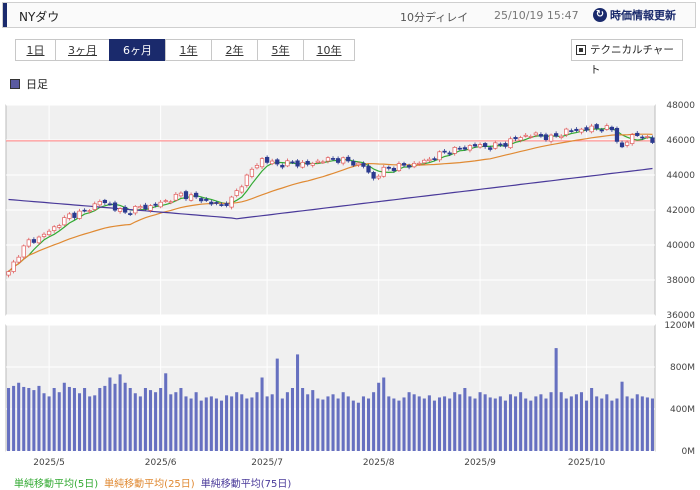 This screenshot has height=490, width=700. I want to click on tab-6m: 6ヶ月, so click(137, 50).